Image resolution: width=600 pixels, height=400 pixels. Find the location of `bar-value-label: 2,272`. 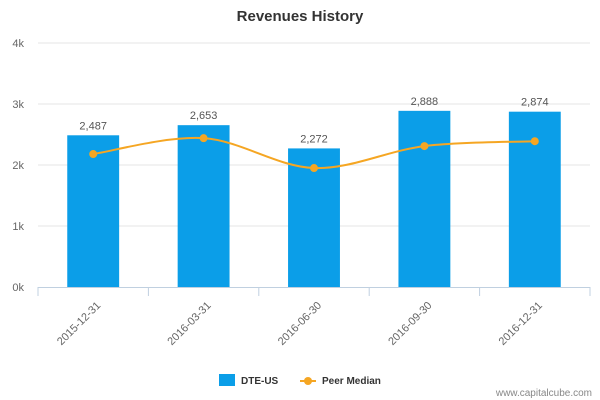

bar-value-label: 2,272 is located at coordinates (314, 139).